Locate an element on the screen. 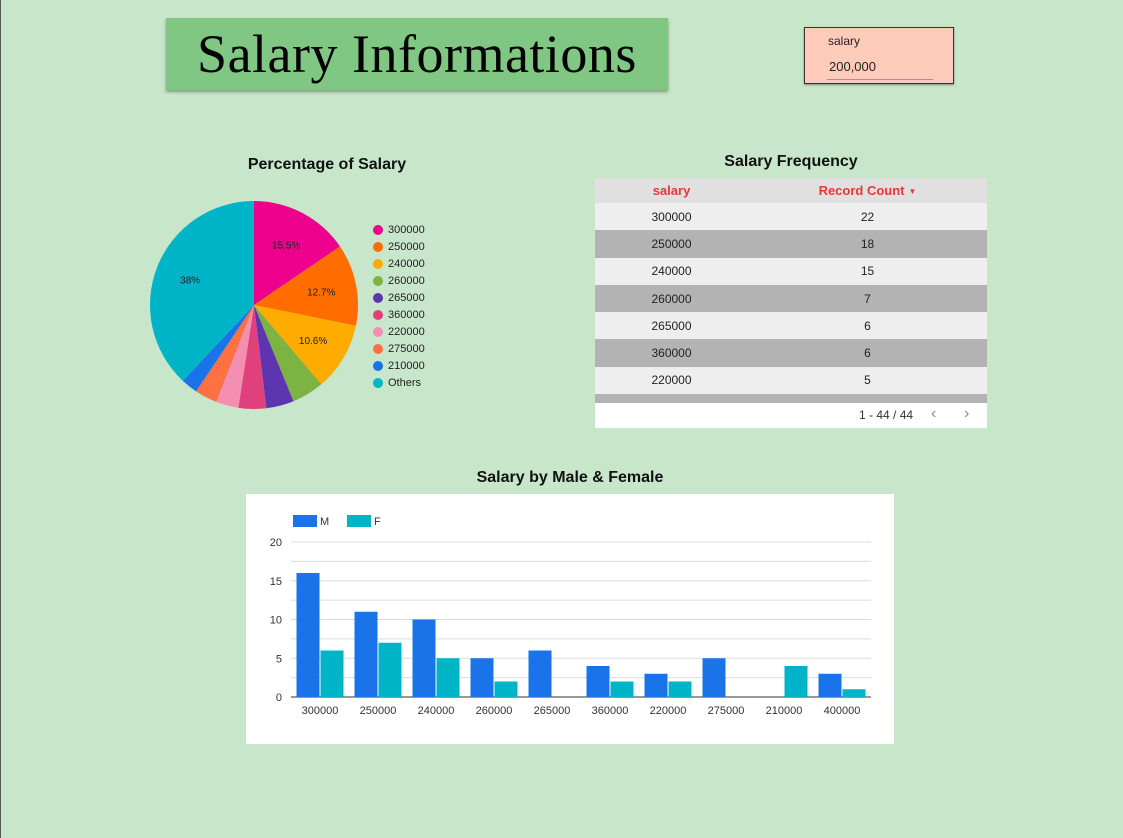 The width and height of the screenshot is (1123, 838). table-header: salary Record Count ▼ is located at coordinates (791, 190).